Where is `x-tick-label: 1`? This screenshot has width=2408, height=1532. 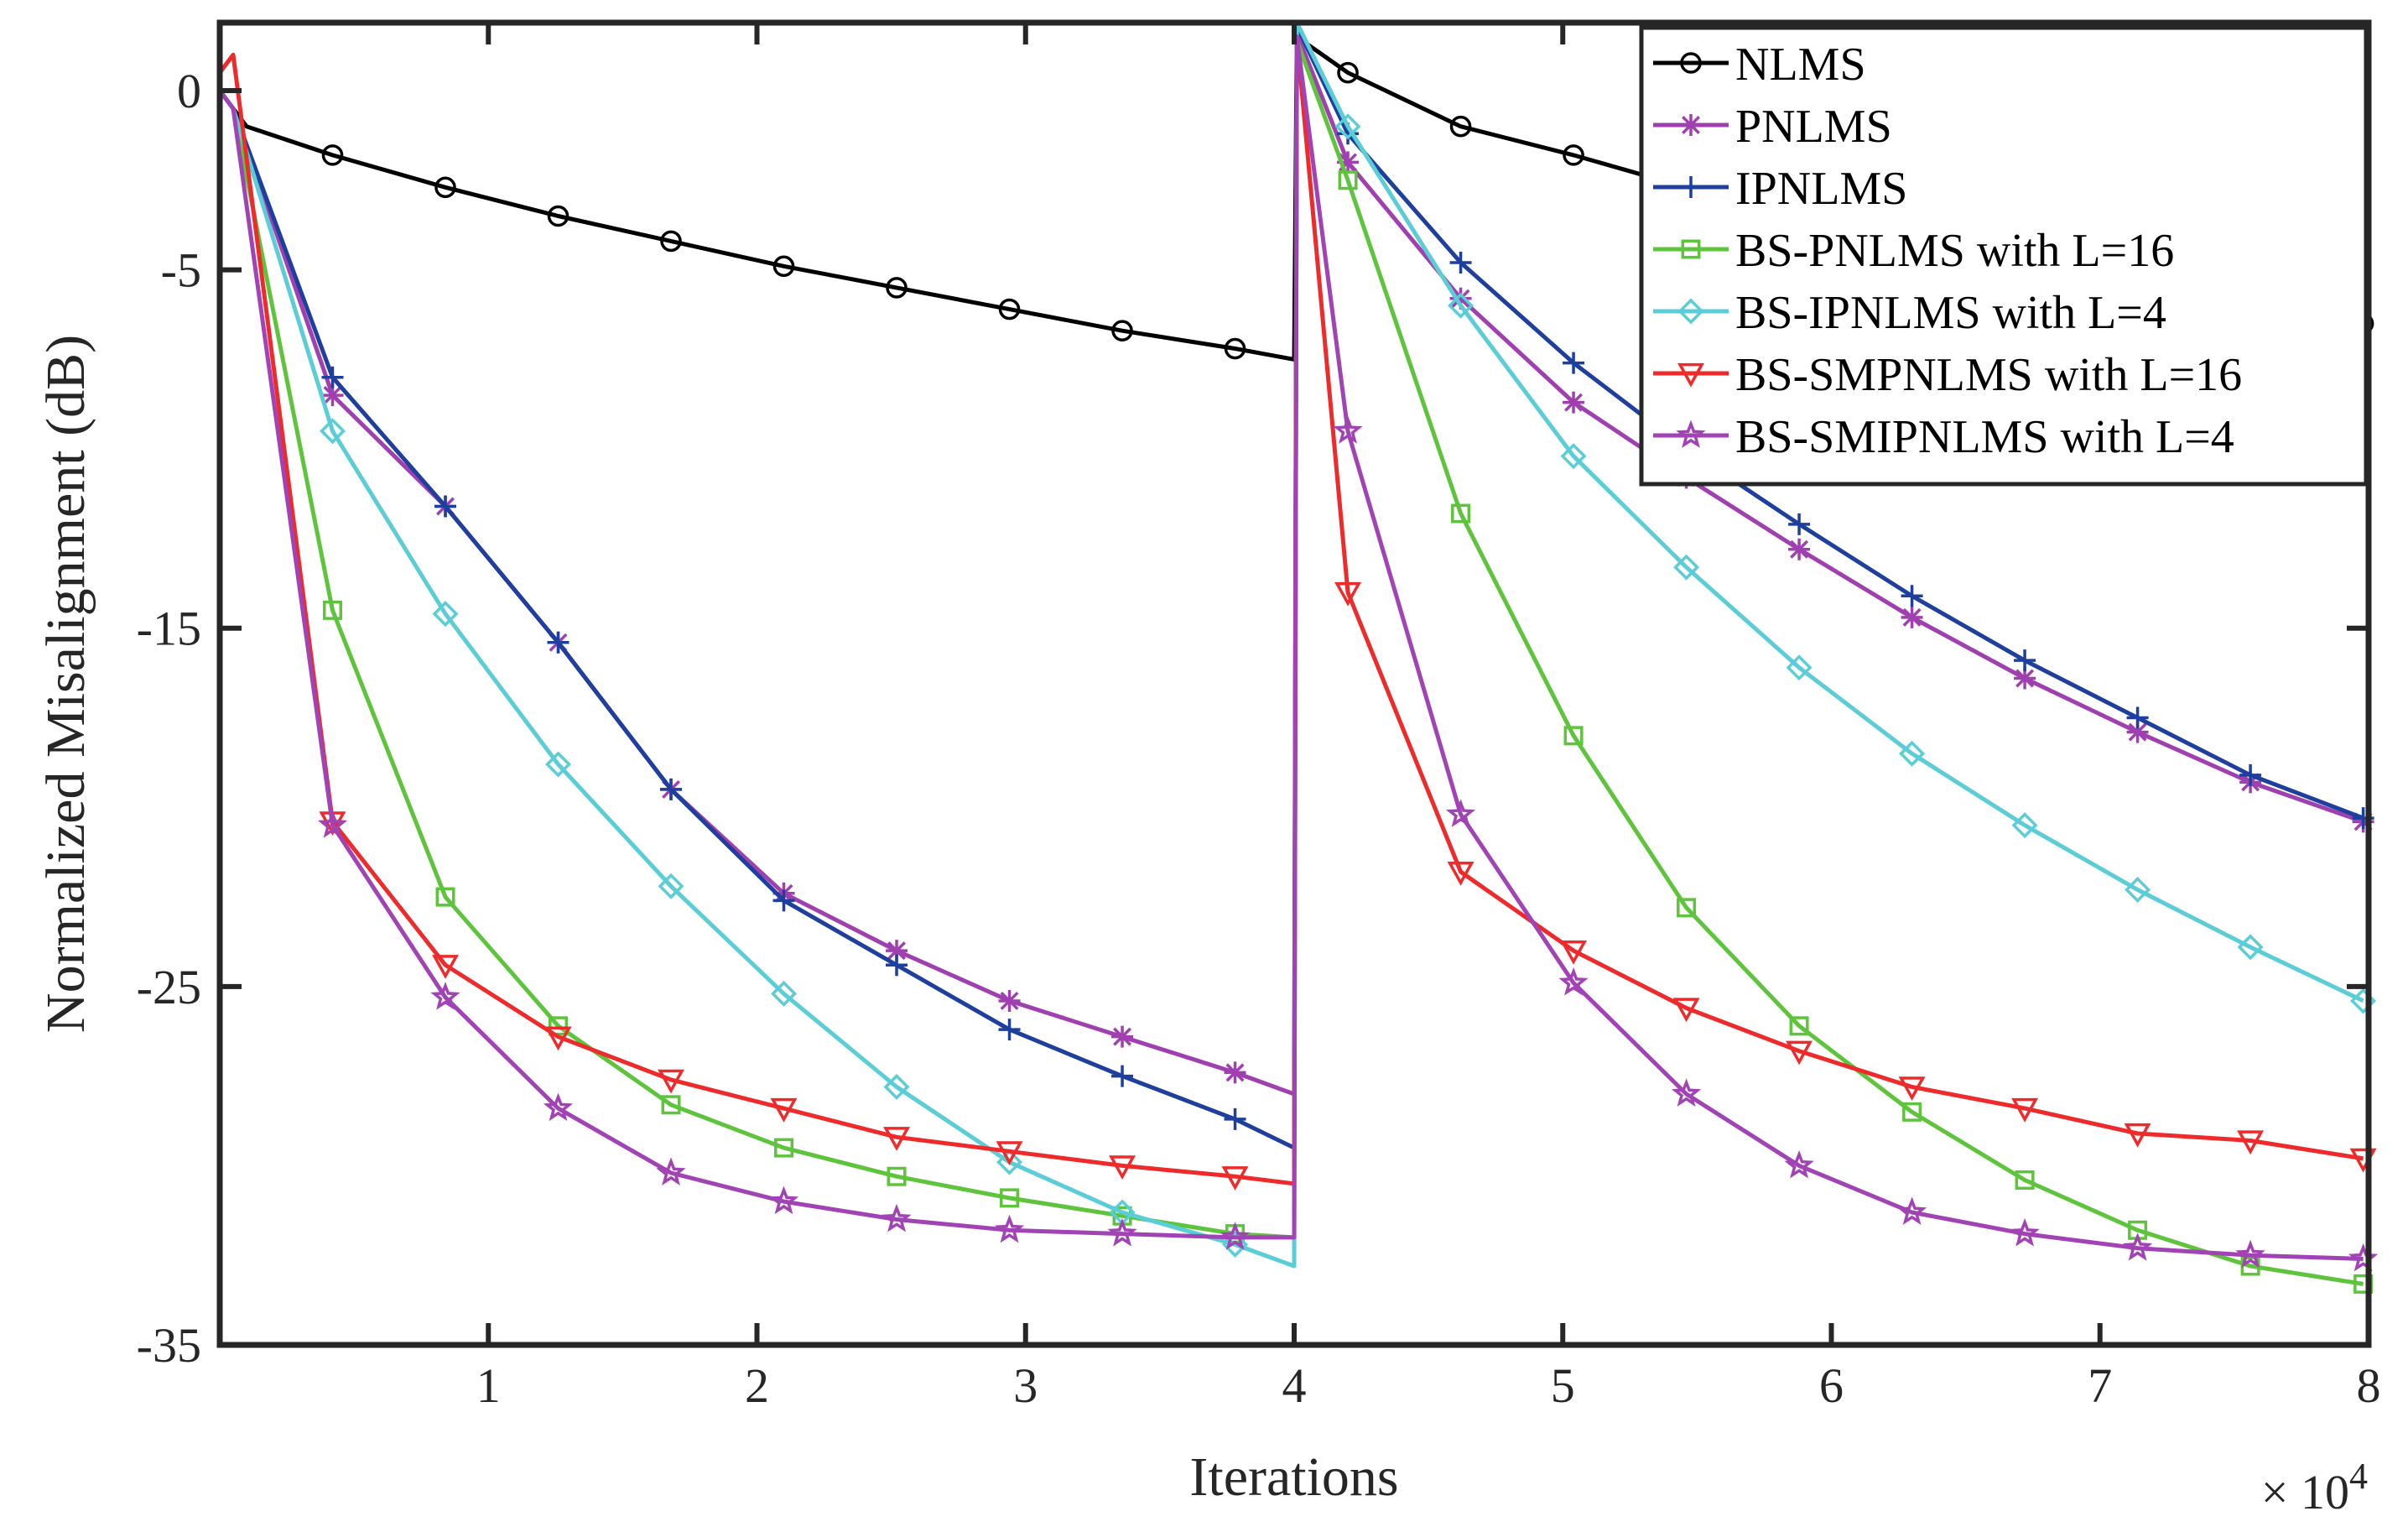
x-tick-label: 1 is located at coordinates (489, 1385).